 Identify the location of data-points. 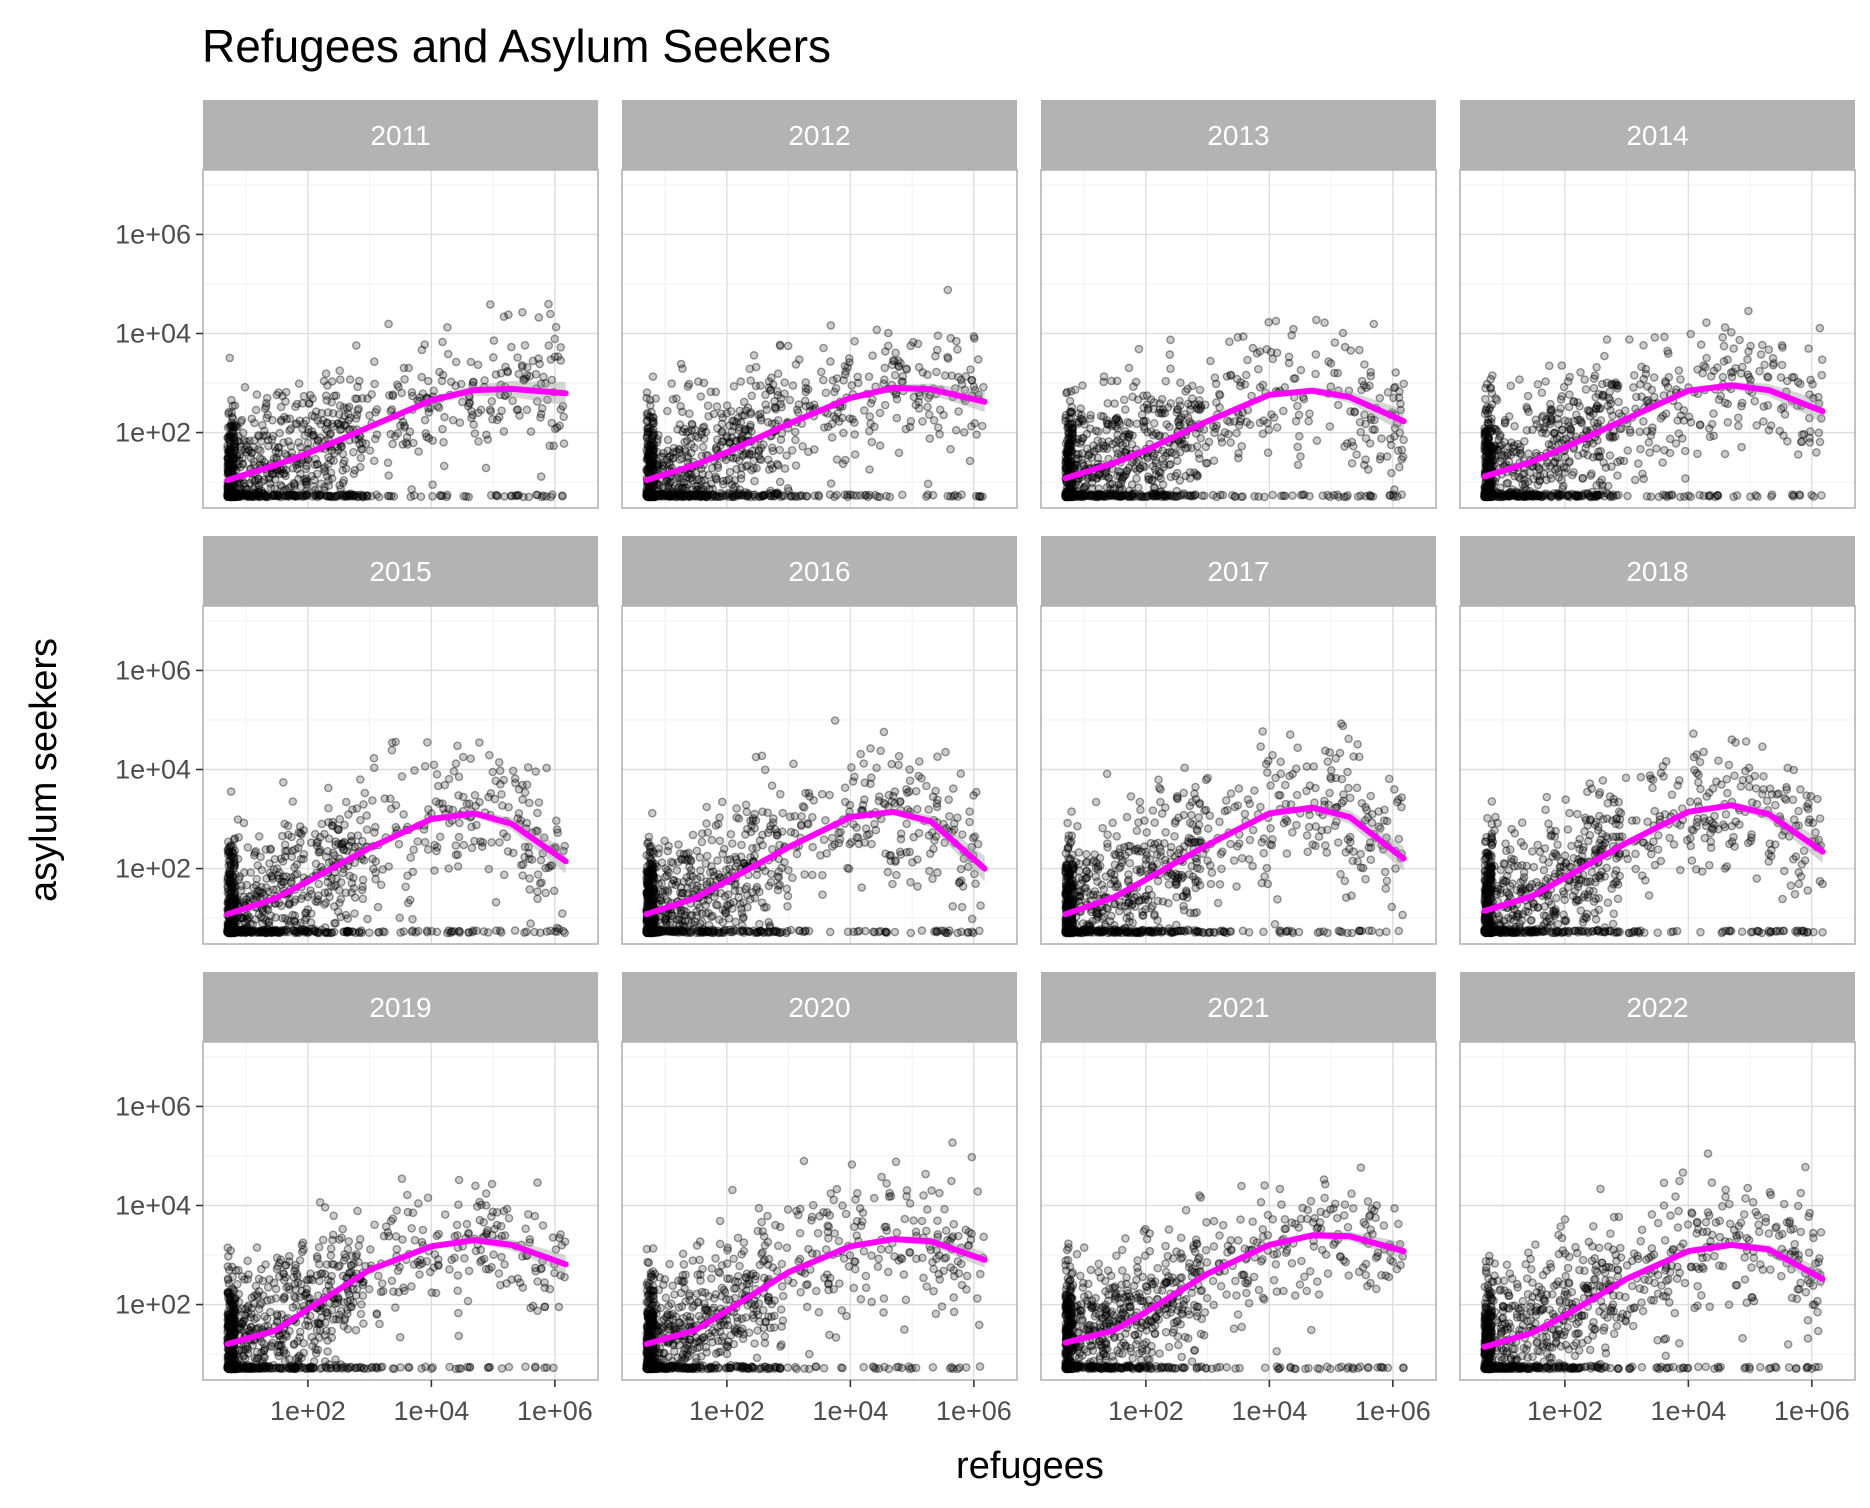
(396, 400).